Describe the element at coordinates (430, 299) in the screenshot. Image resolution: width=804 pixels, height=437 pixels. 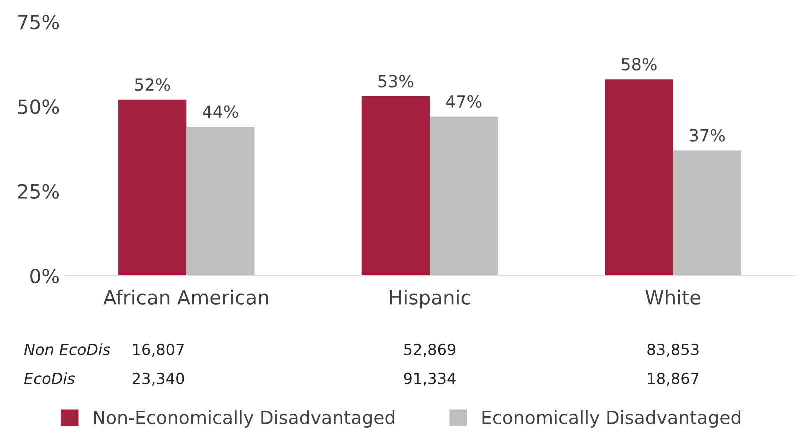
I see `x-tick-label: Hispanic` at that location.